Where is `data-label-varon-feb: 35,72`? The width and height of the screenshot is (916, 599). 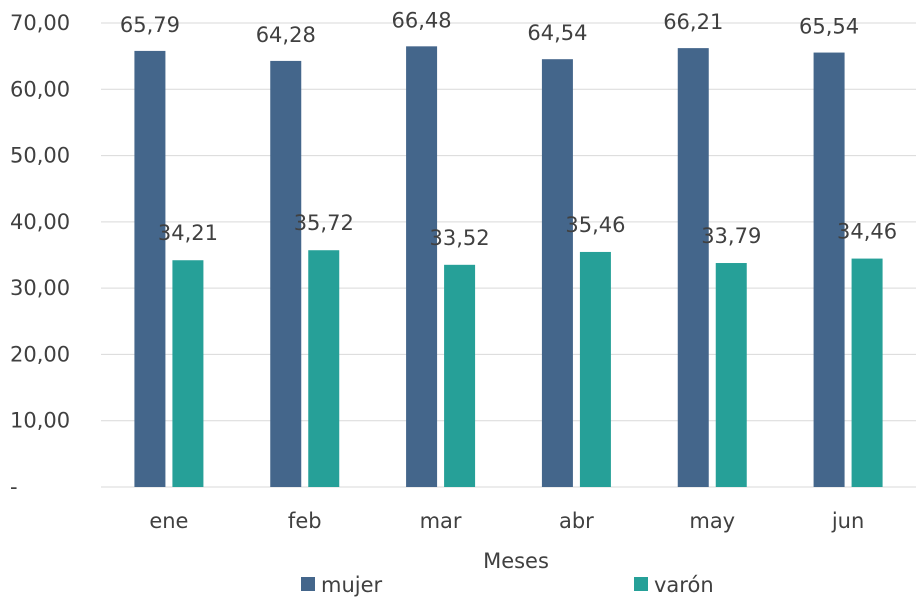 data-label-varon-feb: 35,72 is located at coordinates (324, 223).